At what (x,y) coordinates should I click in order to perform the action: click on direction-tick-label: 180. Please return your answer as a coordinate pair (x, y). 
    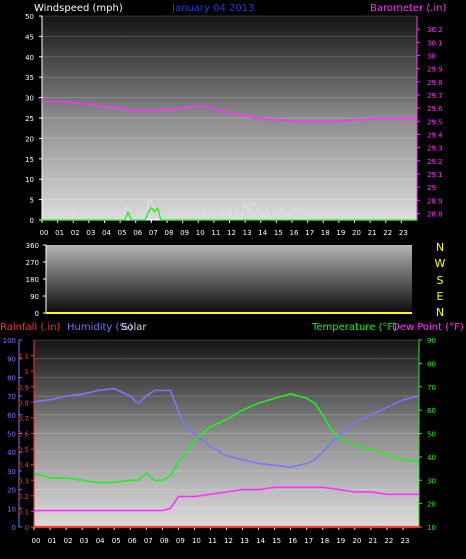
    Looking at the image, I should click on (32, 280).